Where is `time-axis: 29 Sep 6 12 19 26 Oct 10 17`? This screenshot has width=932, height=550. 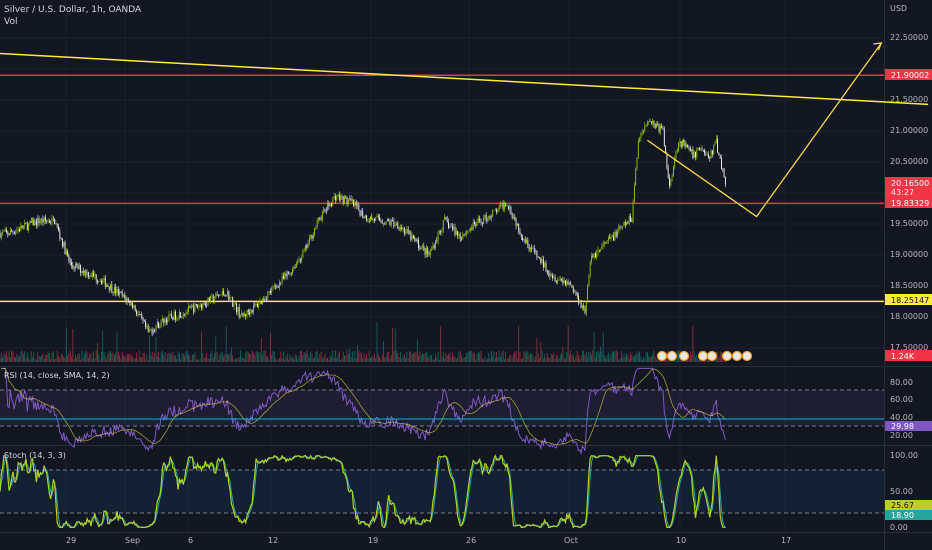
time-axis: 29 Sep 6 12 19 26 Oct 10 17 is located at coordinates (428, 540).